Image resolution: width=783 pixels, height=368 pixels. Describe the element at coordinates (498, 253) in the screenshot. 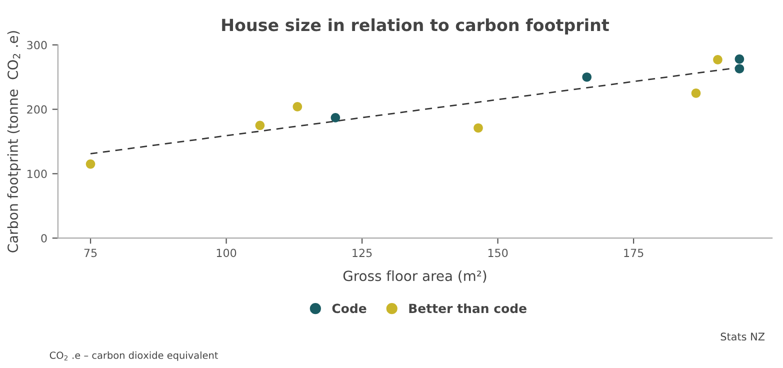

I see `x-tick-label: 150` at that location.